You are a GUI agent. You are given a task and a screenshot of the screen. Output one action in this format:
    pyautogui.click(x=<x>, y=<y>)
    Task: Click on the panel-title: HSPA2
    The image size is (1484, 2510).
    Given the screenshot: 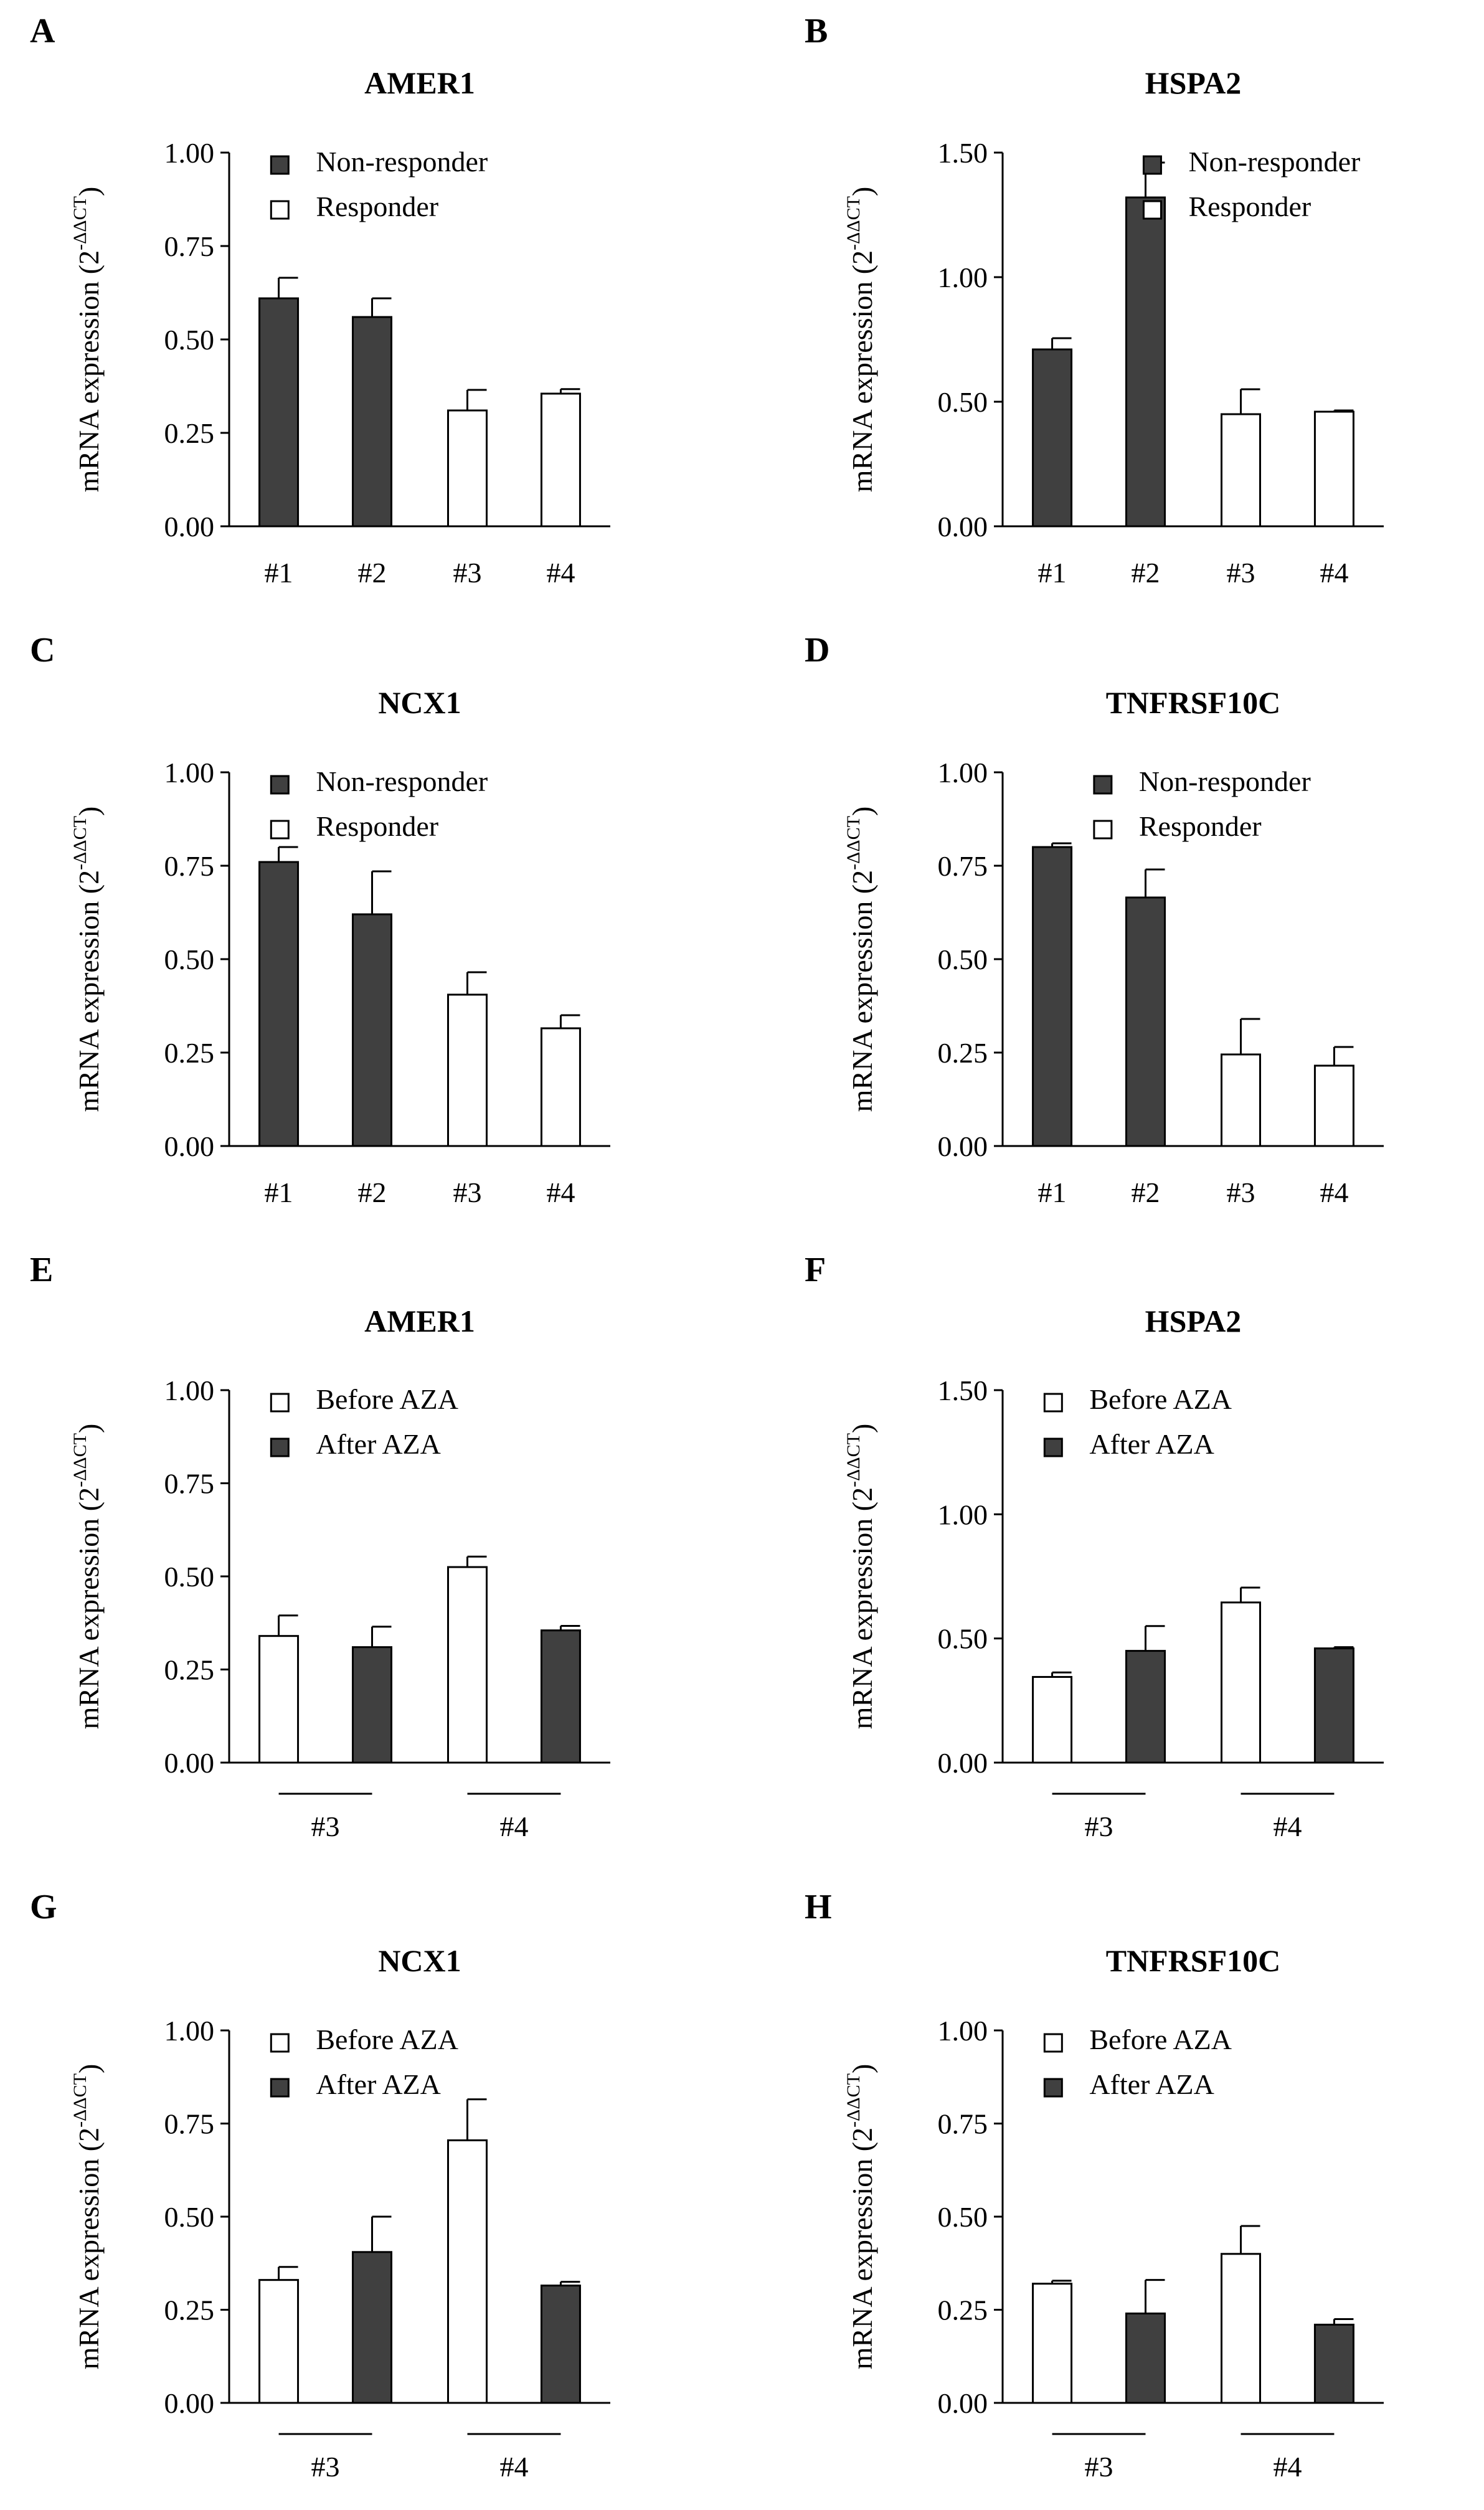 What is the action you would take?
    pyautogui.click(x=1193, y=82)
    